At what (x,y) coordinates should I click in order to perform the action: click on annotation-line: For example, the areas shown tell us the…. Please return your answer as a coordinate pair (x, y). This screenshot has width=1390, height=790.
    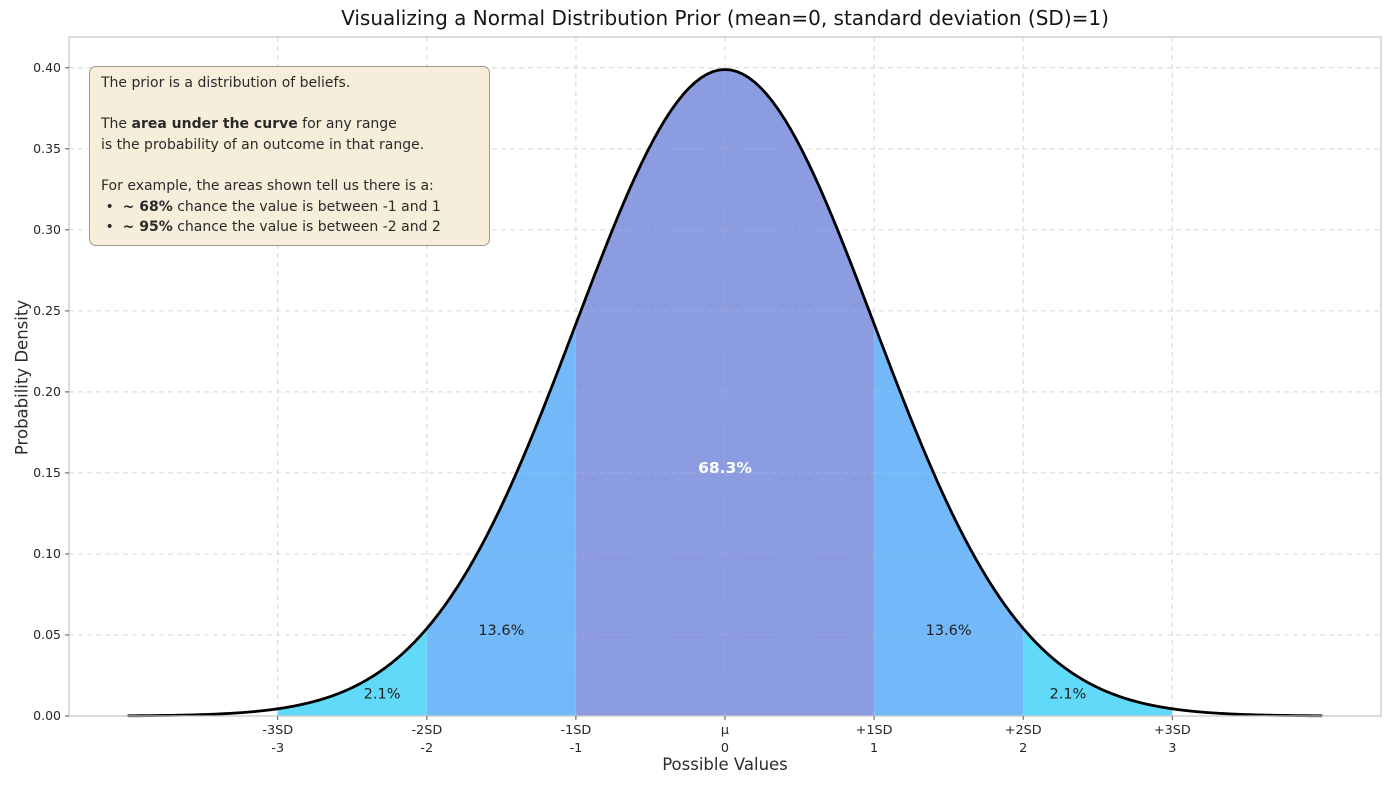
    Looking at the image, I should click on (289, 186).